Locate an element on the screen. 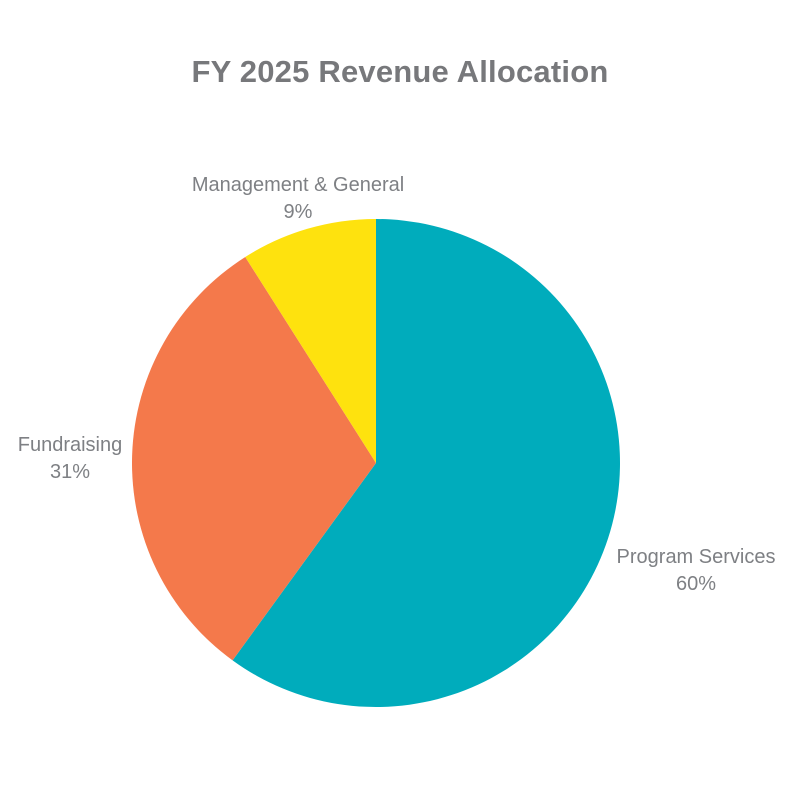  slice-label-management-general: Management & General 9% is located at coordinates (298, 199).